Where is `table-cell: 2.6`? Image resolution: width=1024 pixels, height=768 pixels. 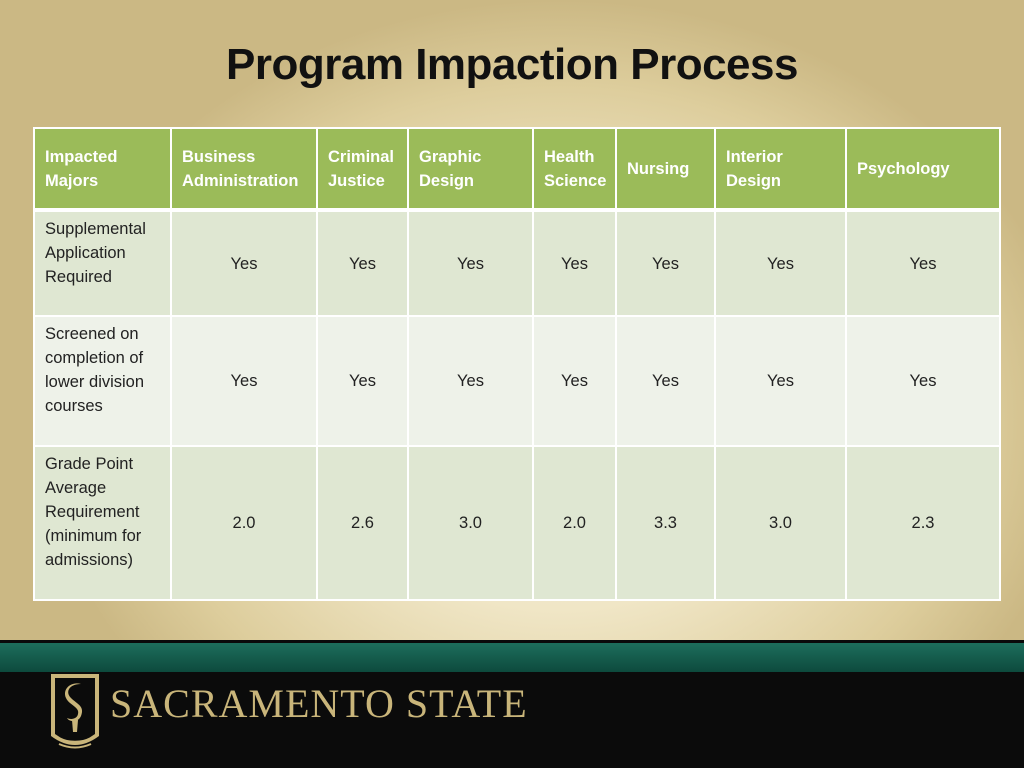
table-cell: 2.6 is located at coordinates (362, 523).